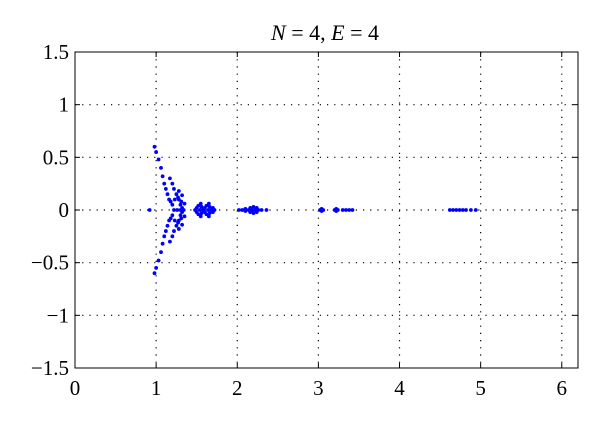 This screenshot has width=600, height=425. I want to click on title-eq-e: = 4, so click(362, 32).